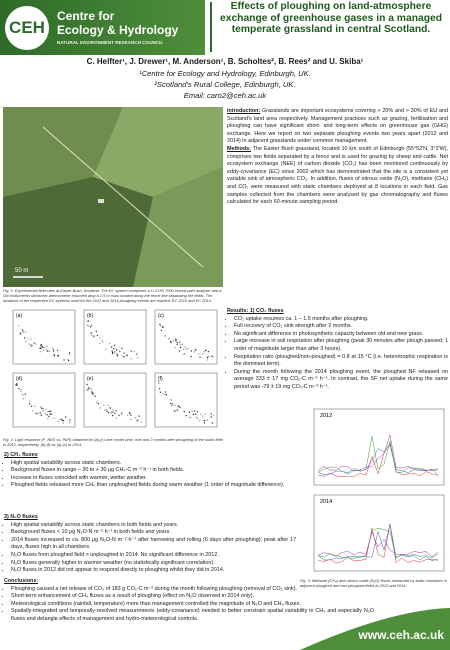  I want to click on flux-line, so click(378, 544).